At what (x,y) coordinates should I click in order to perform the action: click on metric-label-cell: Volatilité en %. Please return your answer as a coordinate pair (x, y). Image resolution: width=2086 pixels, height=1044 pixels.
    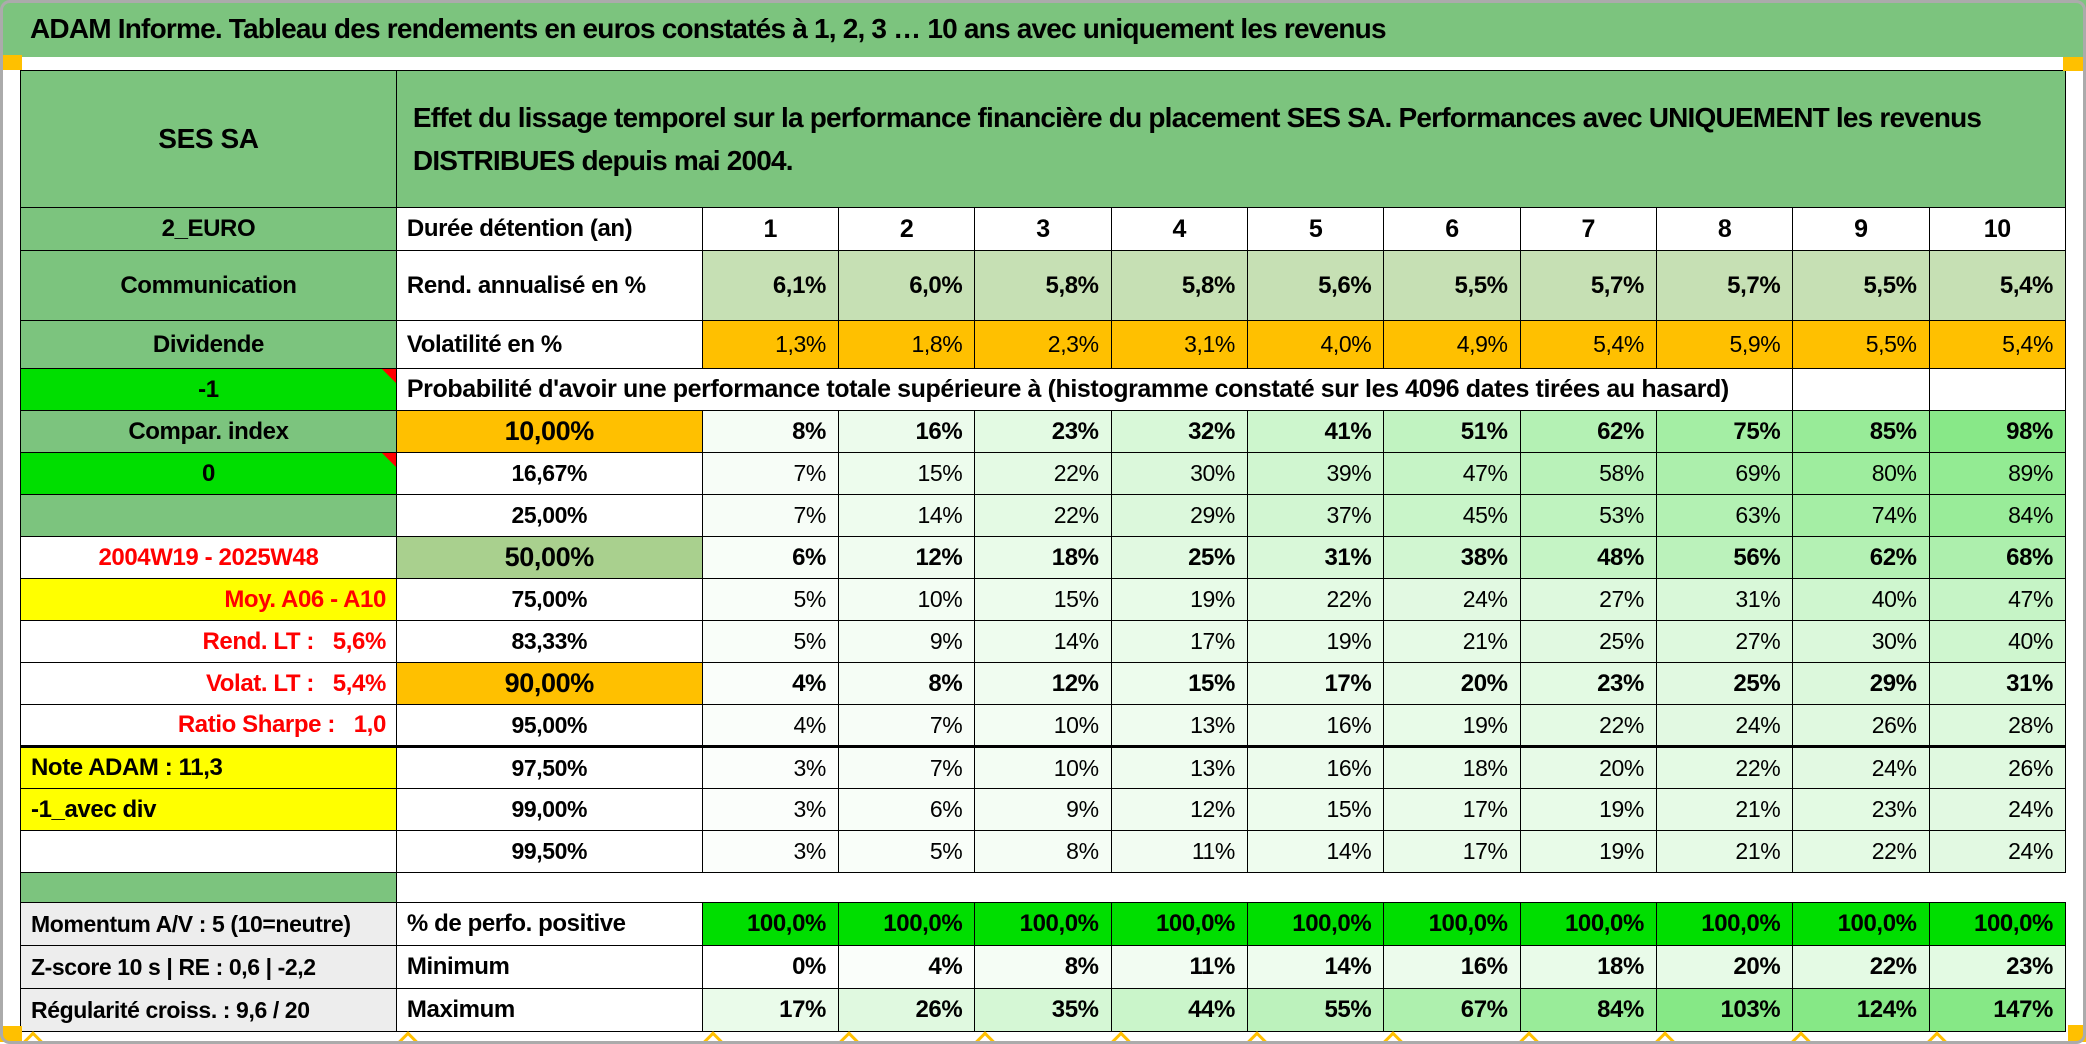
    Looking at the image, I should click on (549, 344).